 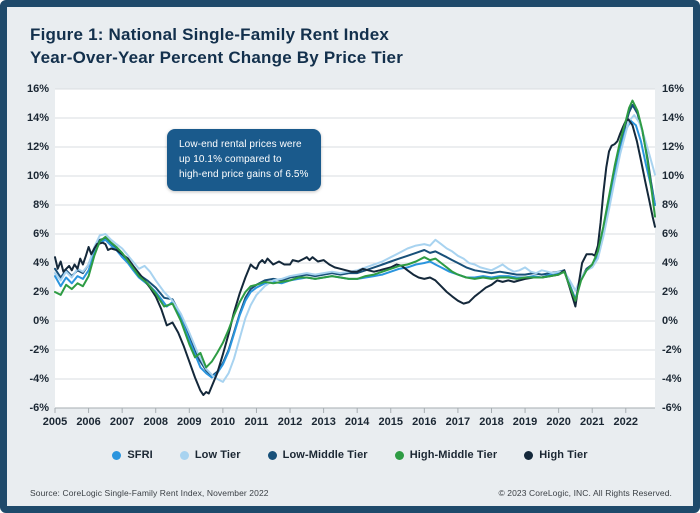 What do you see at coordinates (37, 147) in the screenshot?
I see `y-tick-label-left: 12%` at bounding box center [37, 147].